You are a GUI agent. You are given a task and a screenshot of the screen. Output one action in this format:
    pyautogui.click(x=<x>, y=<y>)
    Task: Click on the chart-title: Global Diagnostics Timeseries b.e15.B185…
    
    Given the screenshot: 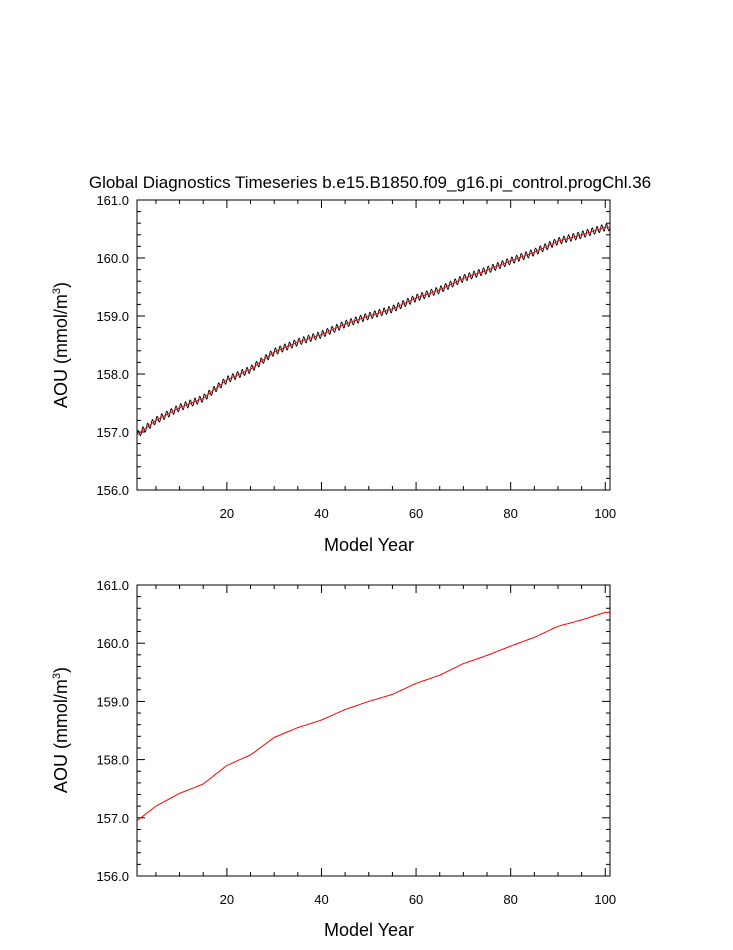 What is the action you would take?
    pyautogui.click(x=370, y=182)
    